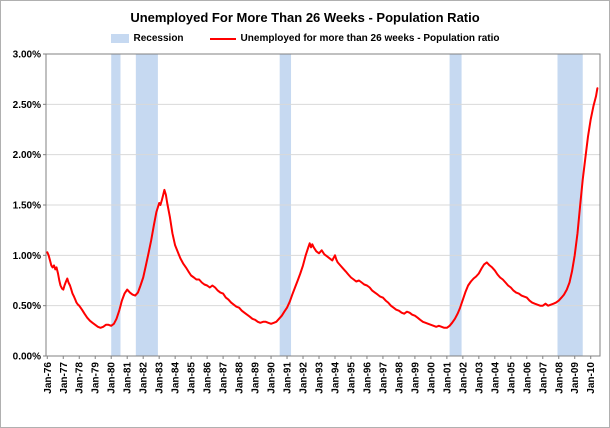 This screenshot has width=610, height=428. What do you see at coordinates (463, 378) in the screenshot?
I see `x-tick-label: Jan-02` at bounding box center [463, 378].